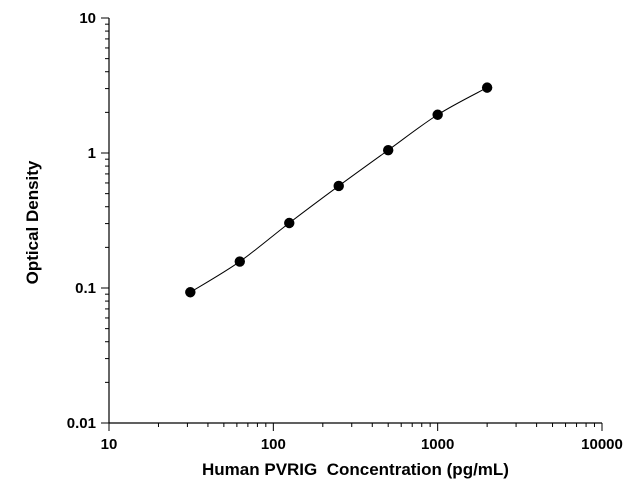 This screenshot has height=500, width=643. What do you see at coordinates (81, 221) in the screenshot?
I see `y-tick-labels: 0.01 0.1 1 10` at bounding box center [81, 221].